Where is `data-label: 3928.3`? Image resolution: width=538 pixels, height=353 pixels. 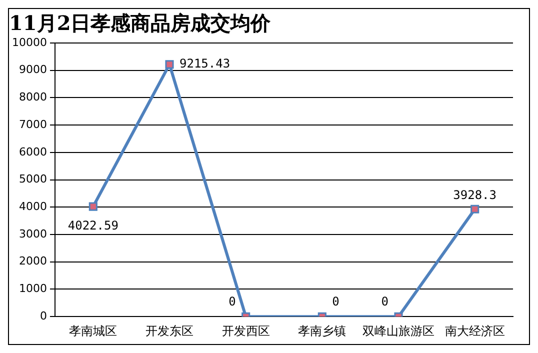
data-label: 3928.3 is located at coordinates (475, 195).